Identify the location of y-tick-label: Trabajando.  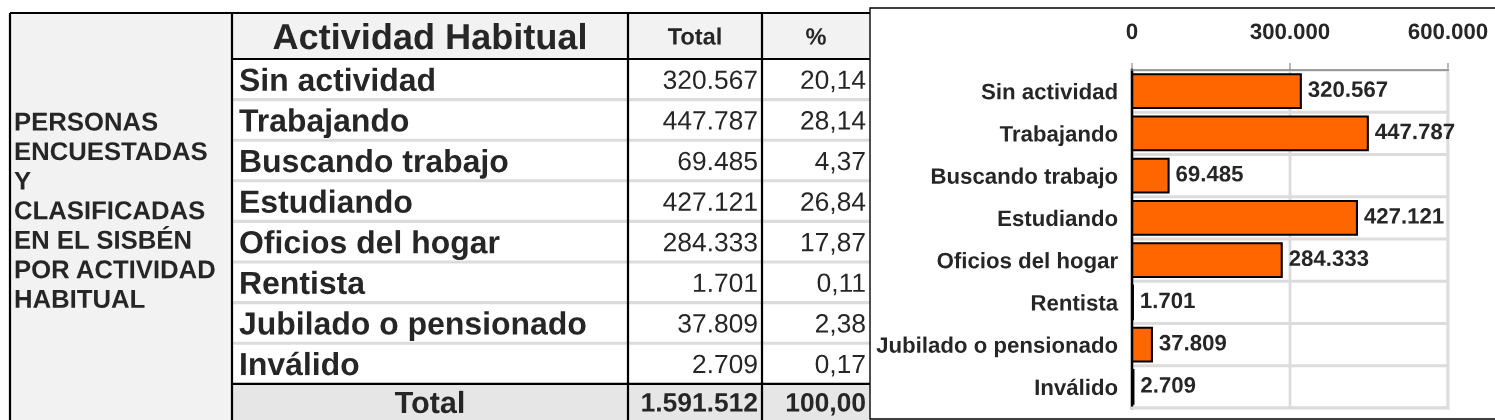
(1058, 136).